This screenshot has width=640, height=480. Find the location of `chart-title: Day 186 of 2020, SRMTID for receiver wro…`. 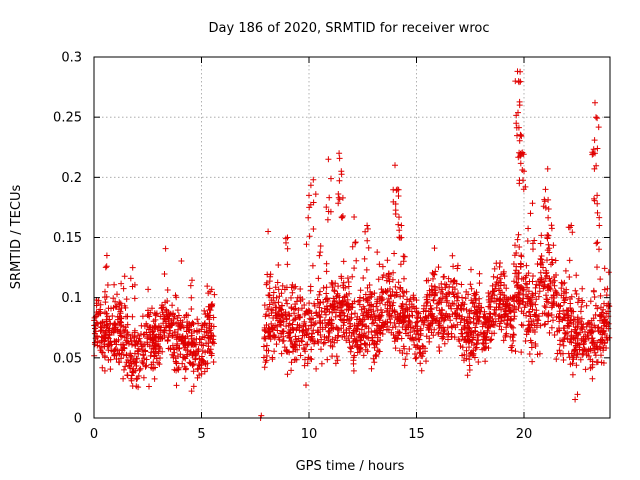

chart-title: Day 186 of 2020, SRMTID for receiver wro… is located at coordinates (349, 28).